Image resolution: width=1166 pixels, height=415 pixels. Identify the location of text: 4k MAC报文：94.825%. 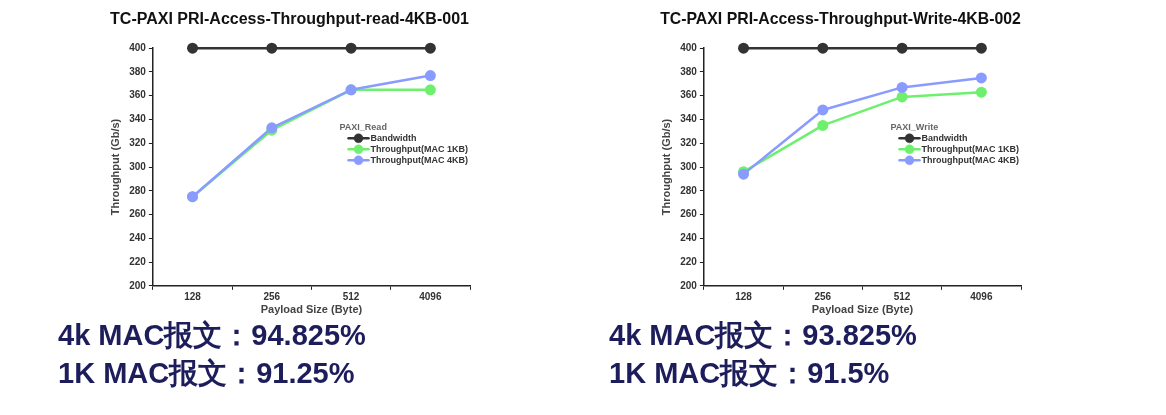
(212, 335).